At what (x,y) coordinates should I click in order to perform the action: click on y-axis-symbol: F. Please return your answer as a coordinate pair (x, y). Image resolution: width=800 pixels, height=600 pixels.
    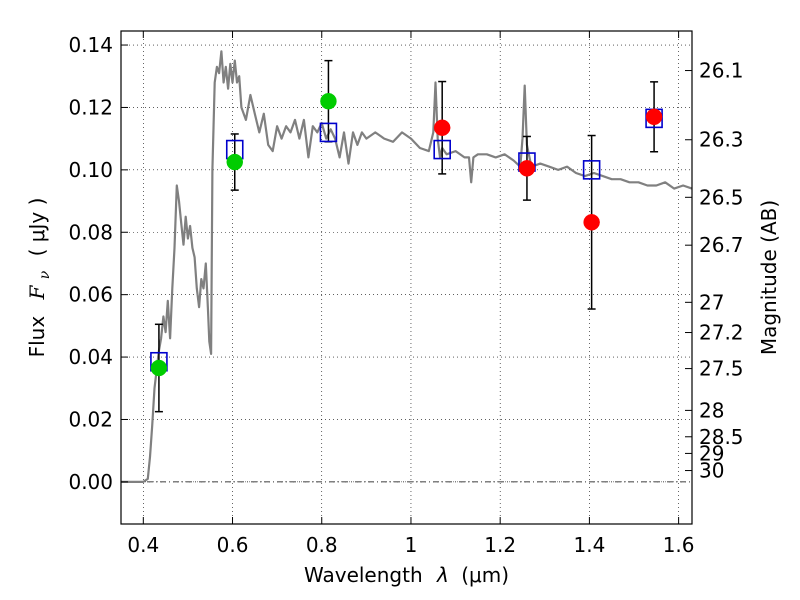
    Looking at the image, I should click on (37, 292).